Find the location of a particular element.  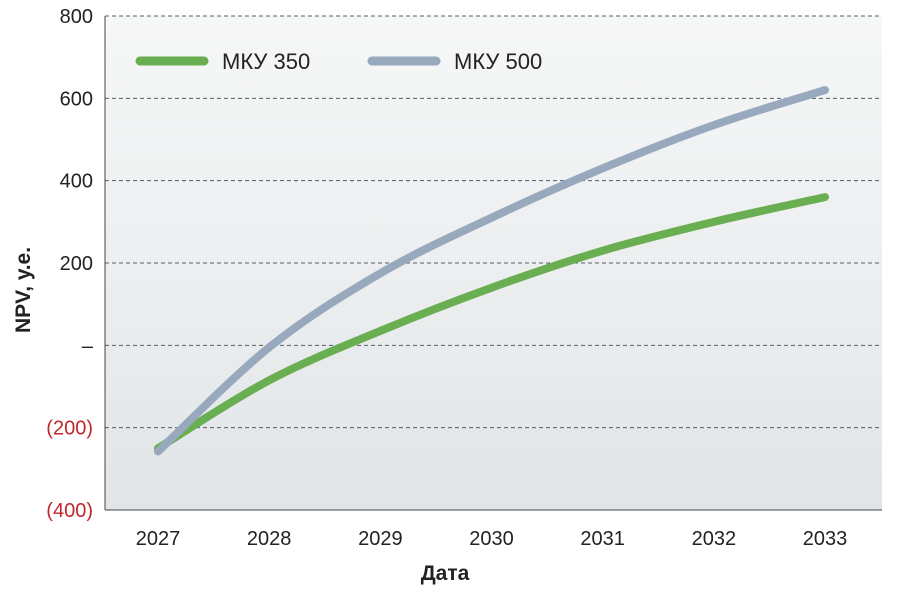

x-tick-label: 2028 is located at coordinates (269, 539).